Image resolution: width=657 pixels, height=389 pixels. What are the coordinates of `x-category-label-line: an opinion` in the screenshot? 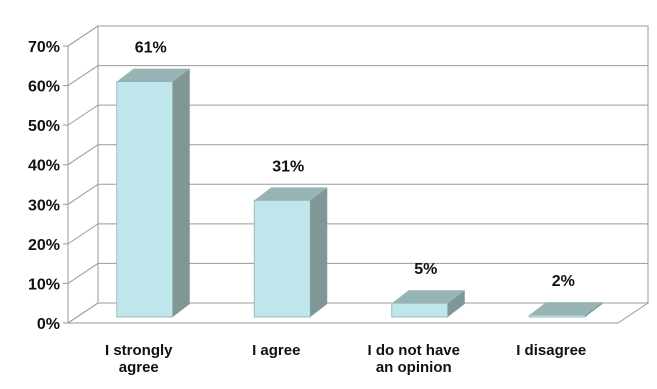 It's located at (414, 367).